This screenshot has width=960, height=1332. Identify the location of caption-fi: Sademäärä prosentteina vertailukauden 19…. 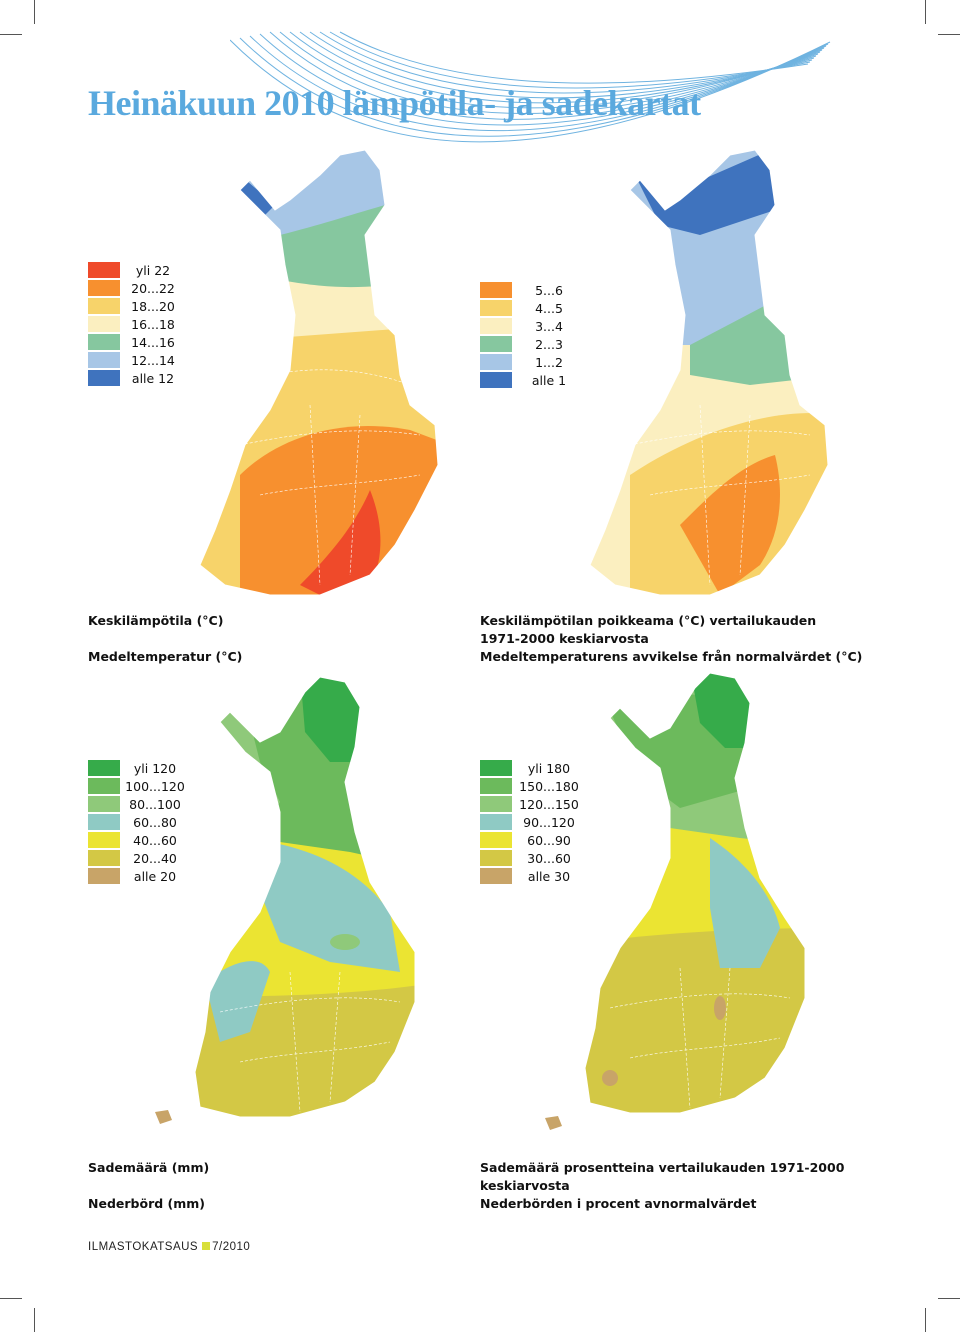
(662, 1176).